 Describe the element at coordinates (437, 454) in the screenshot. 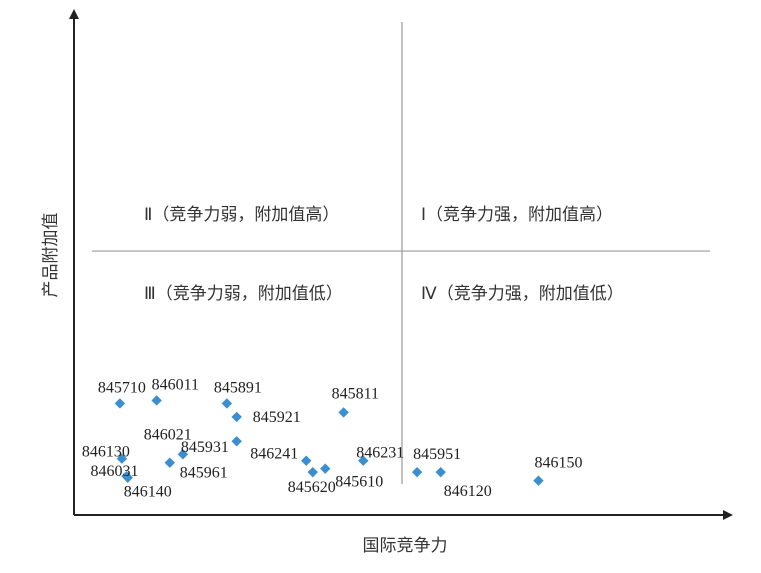

I see `data-point-label: 845951` at that location.